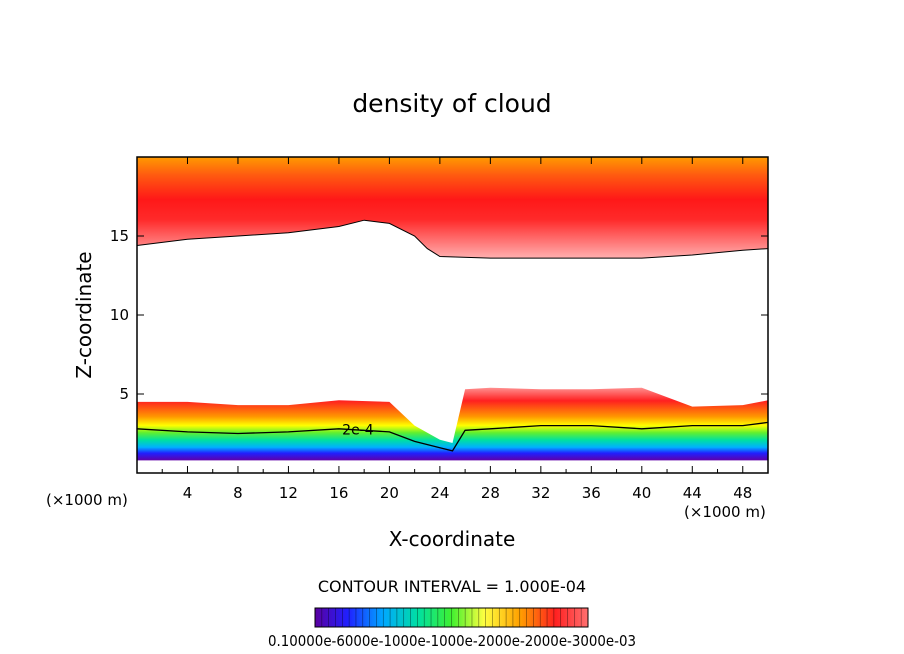 This screenshot has width=904, height=654. Describe the element at coordinates (188, 493) in the screenshot. I see `x-tick-label: 4` at that location.